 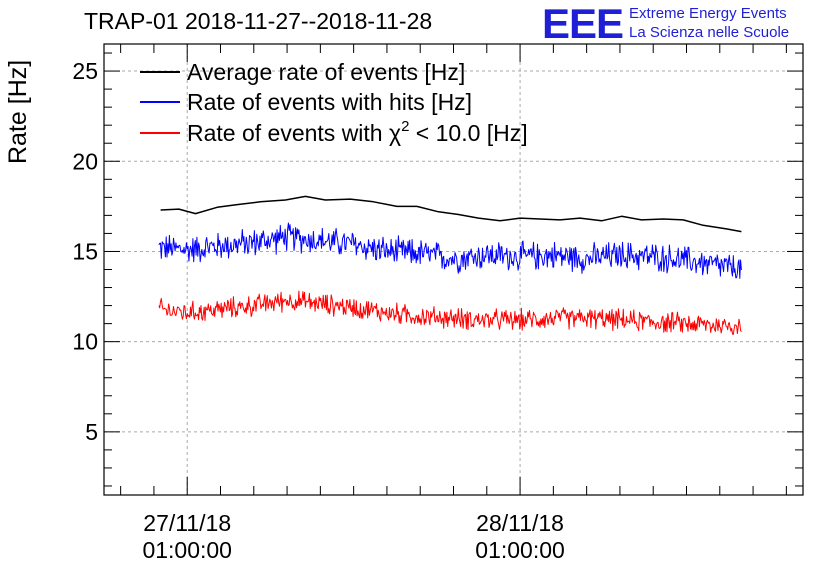 I want to click on legend-entry: Rate of events with χ2 < 10.0 [Hz], so click(x=334, y=132).